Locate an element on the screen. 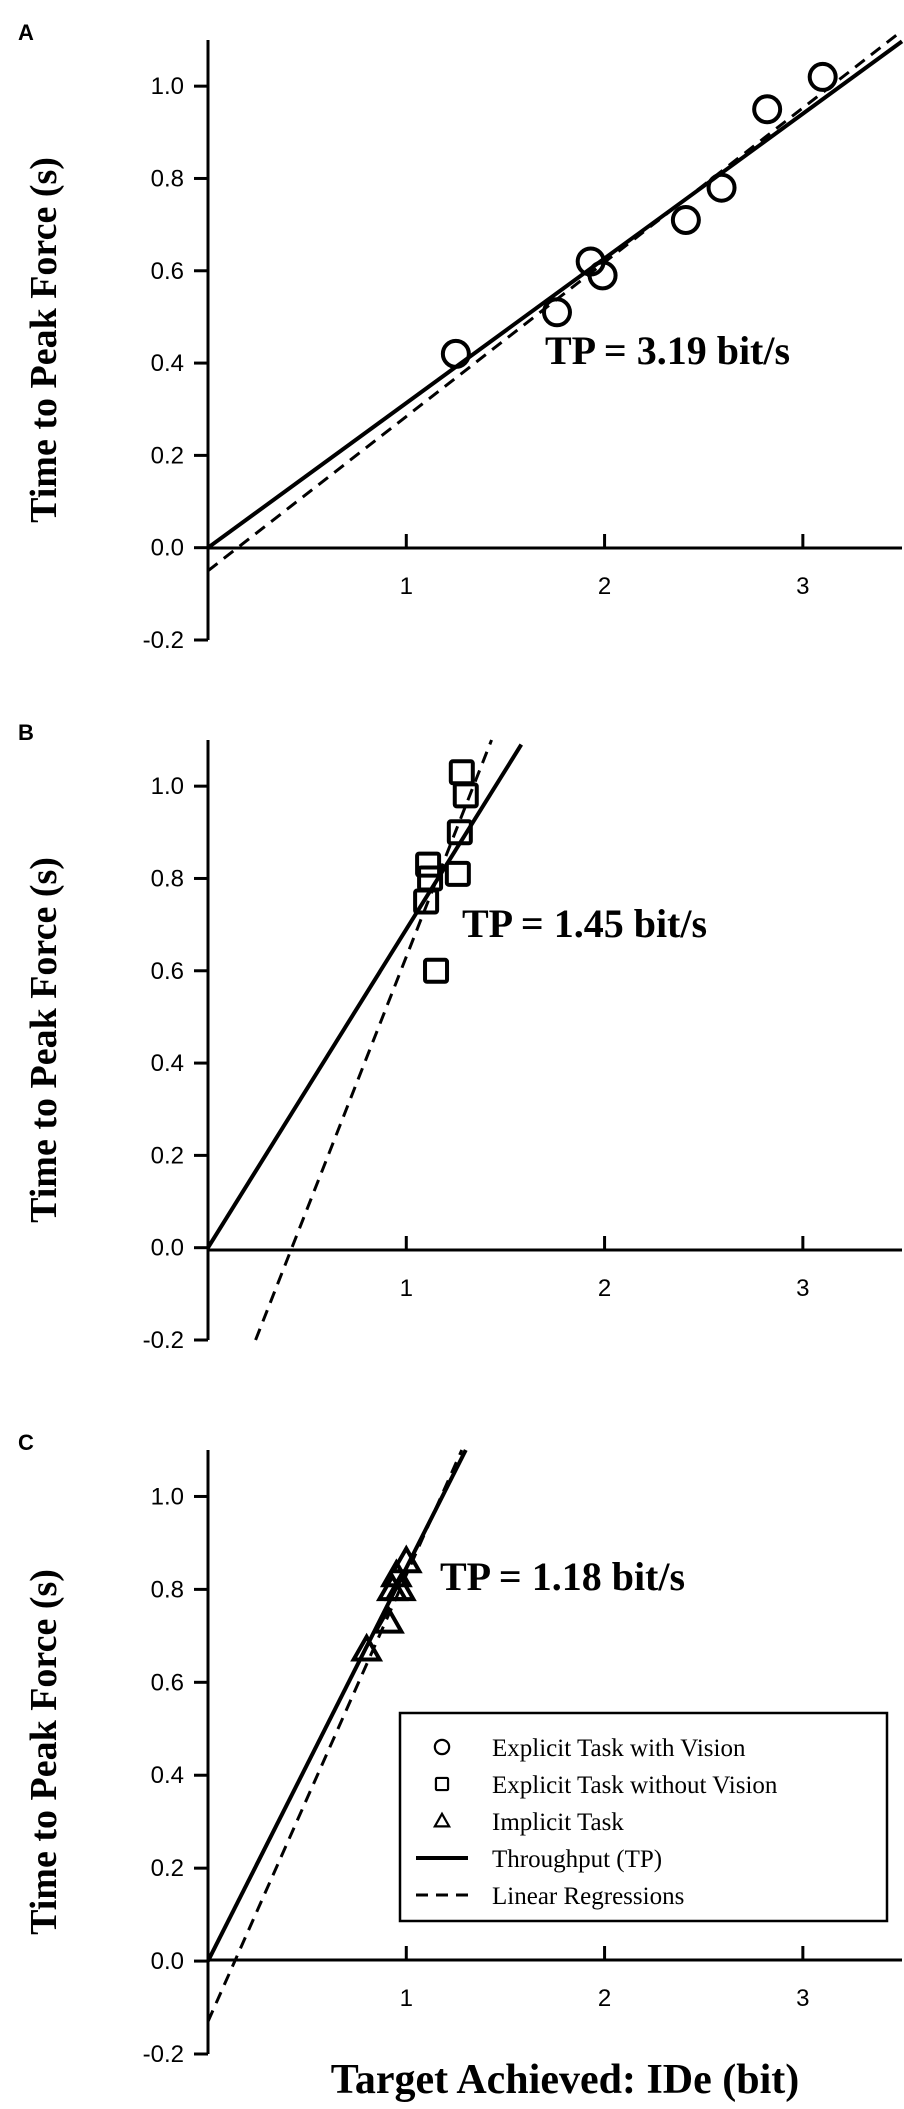 Image resolution: width=904 pixels, height=2109 pixels. legend-label: Linear Regressions is located at coordinates (588, 1896).